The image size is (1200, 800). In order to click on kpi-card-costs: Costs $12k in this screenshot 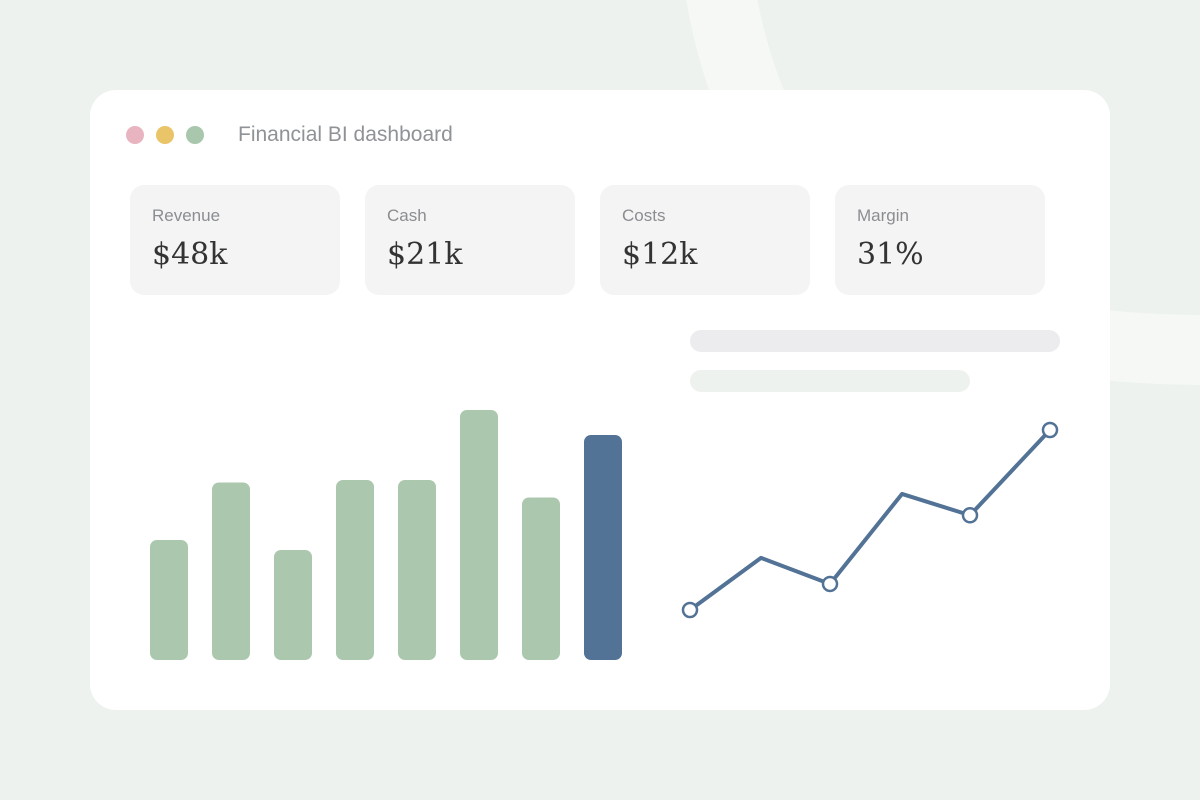, I will do `click(705, 240)`.